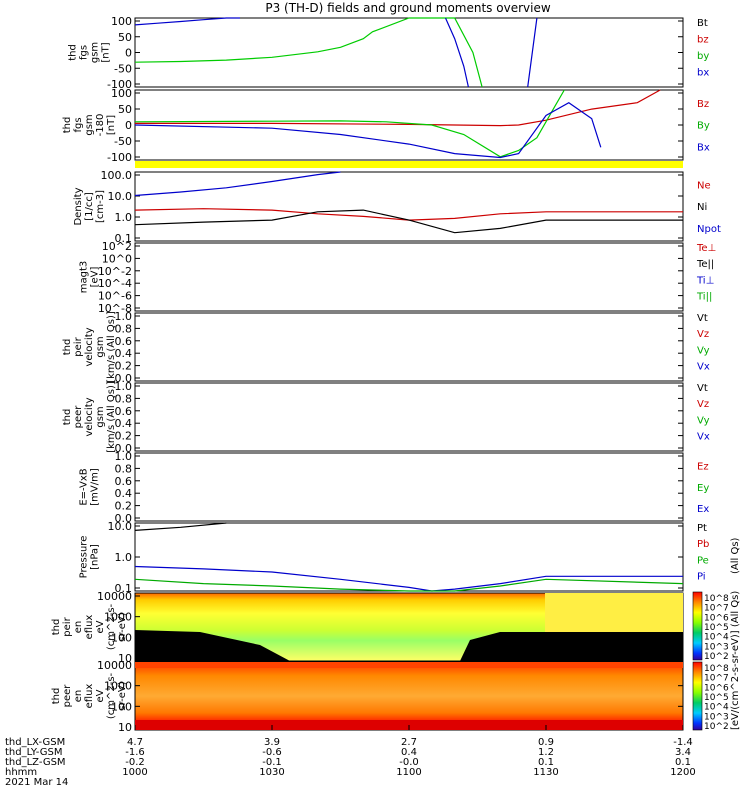 This screenshot has height=800, width=750. What do you see at coordinates (706, 248) in the screenshot?
I see `legend-Te⊥: Te⊥` at bounding box center [706, 248].